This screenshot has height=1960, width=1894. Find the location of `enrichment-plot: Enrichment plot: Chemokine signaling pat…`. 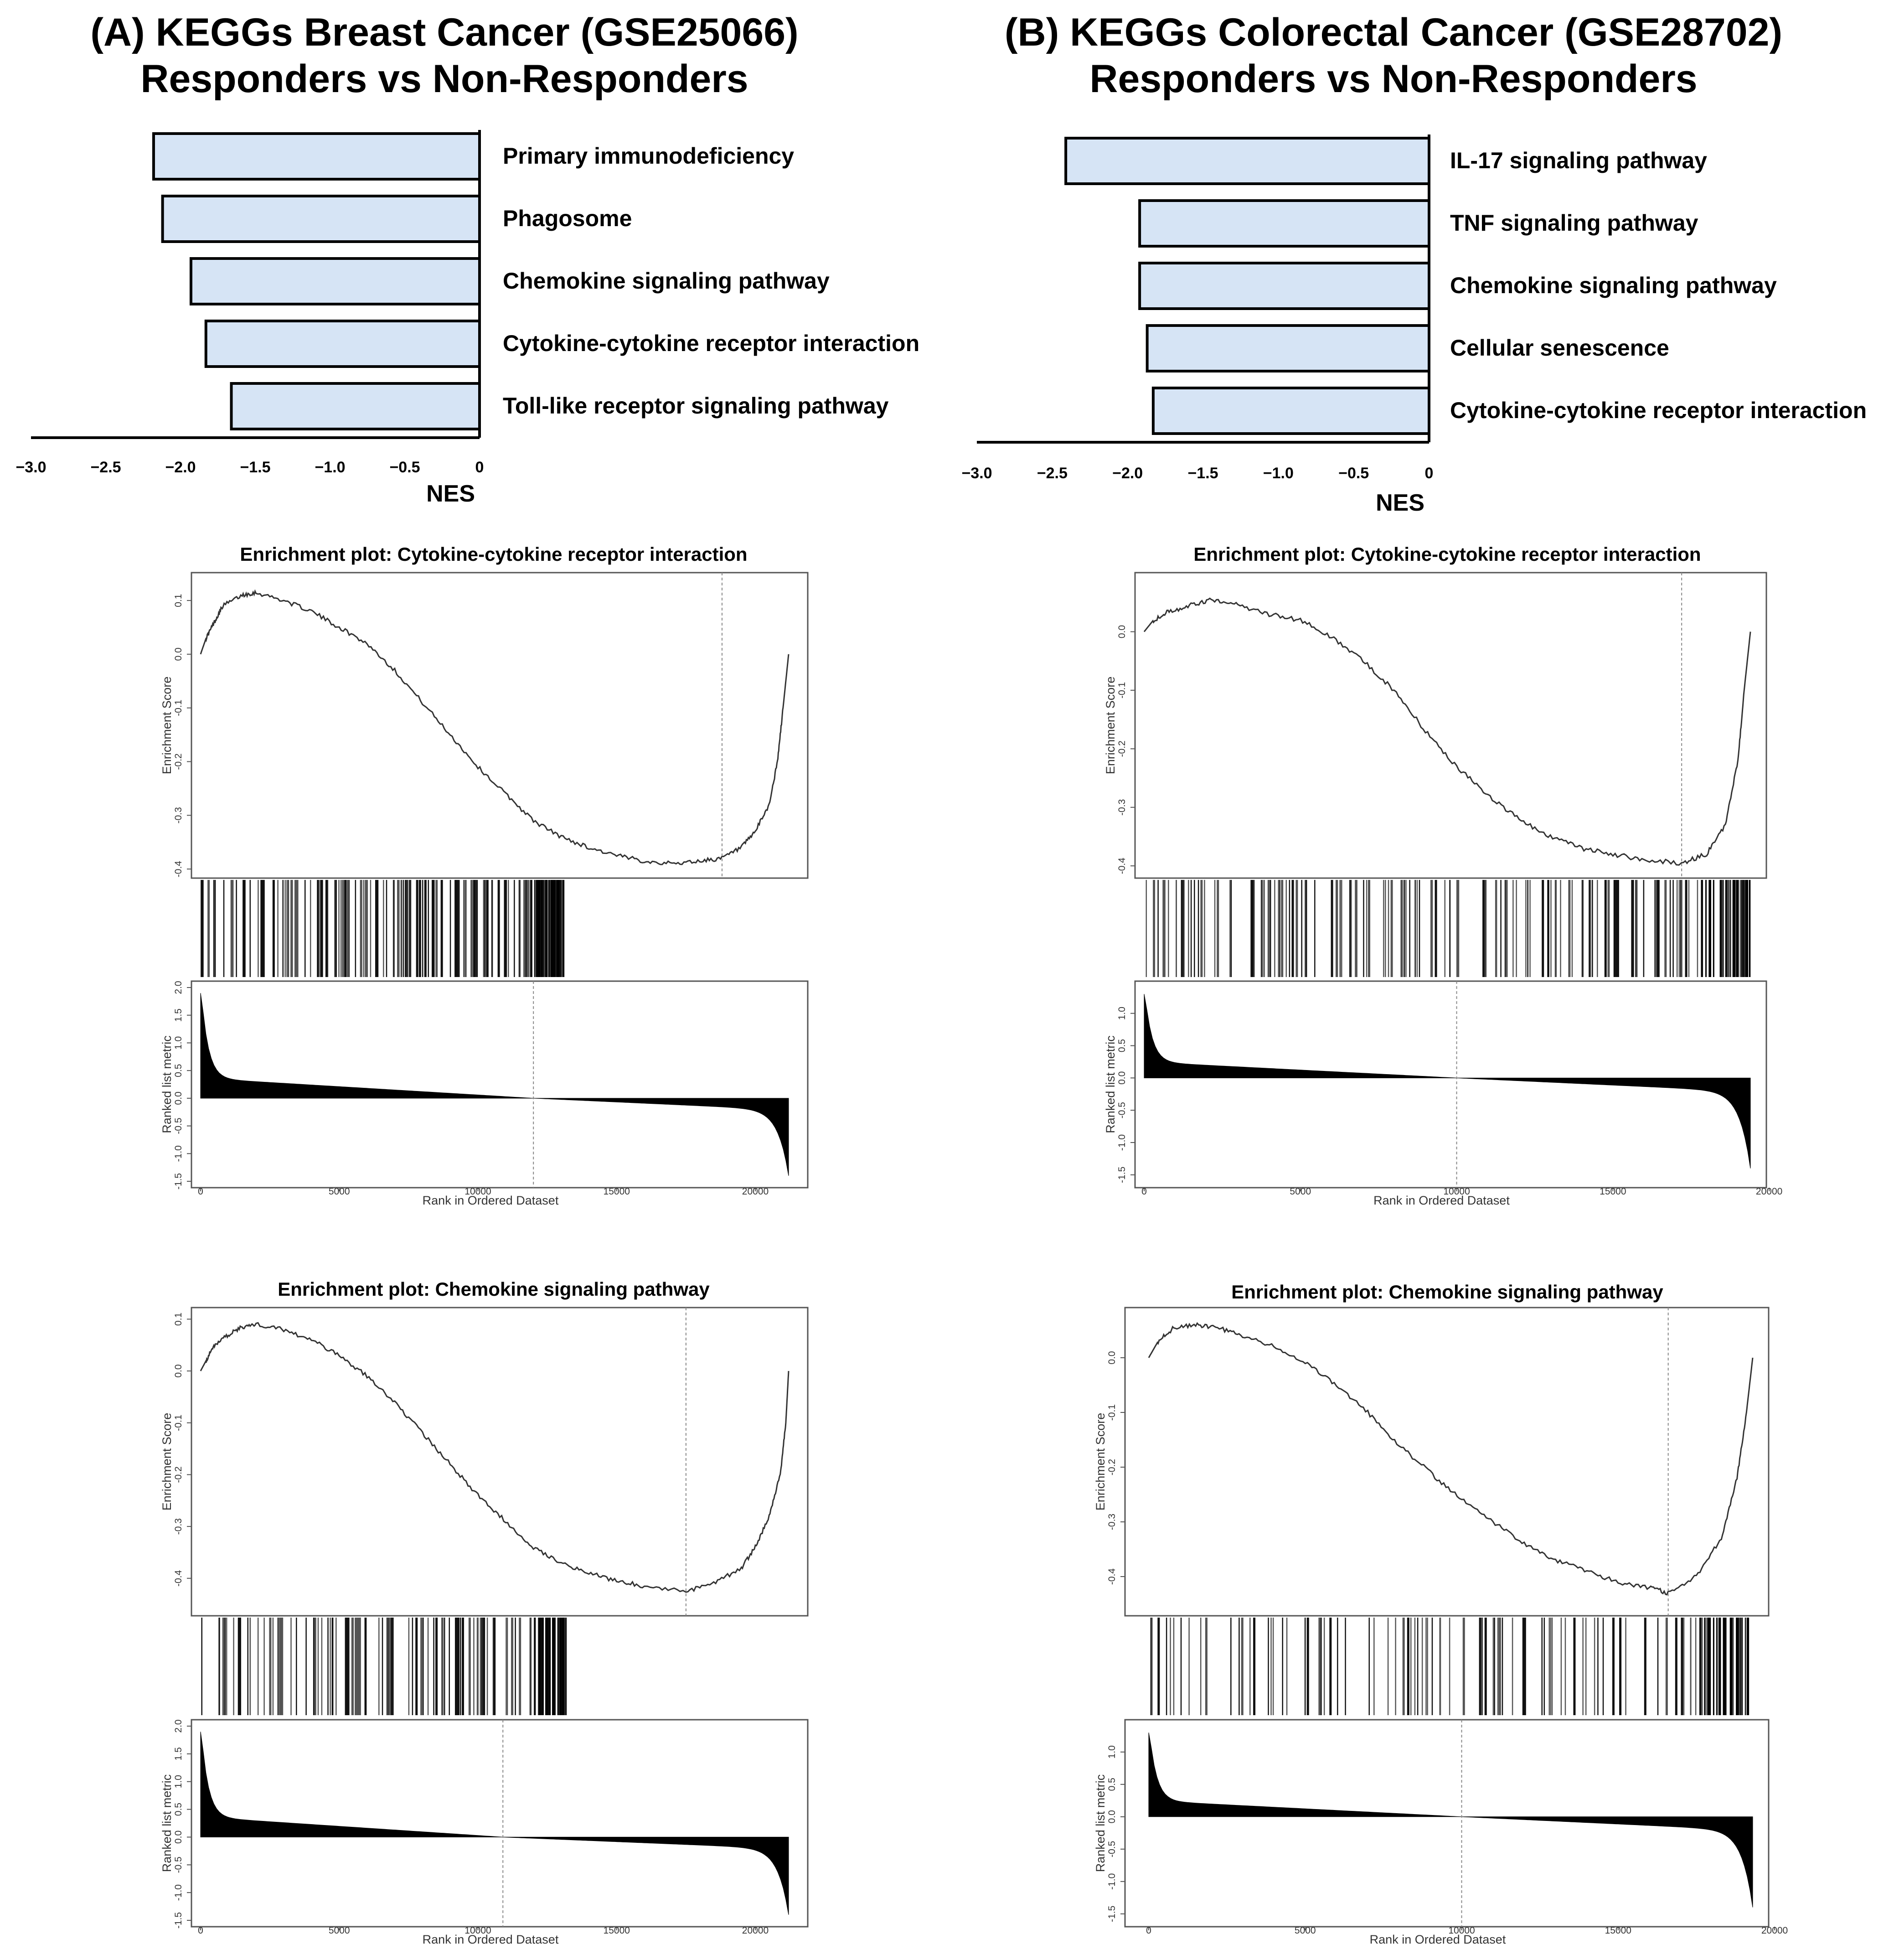

enrichment-plot: Enrichment plot: Chemokine signaling pat… is located at coordinates (1441, 1613).